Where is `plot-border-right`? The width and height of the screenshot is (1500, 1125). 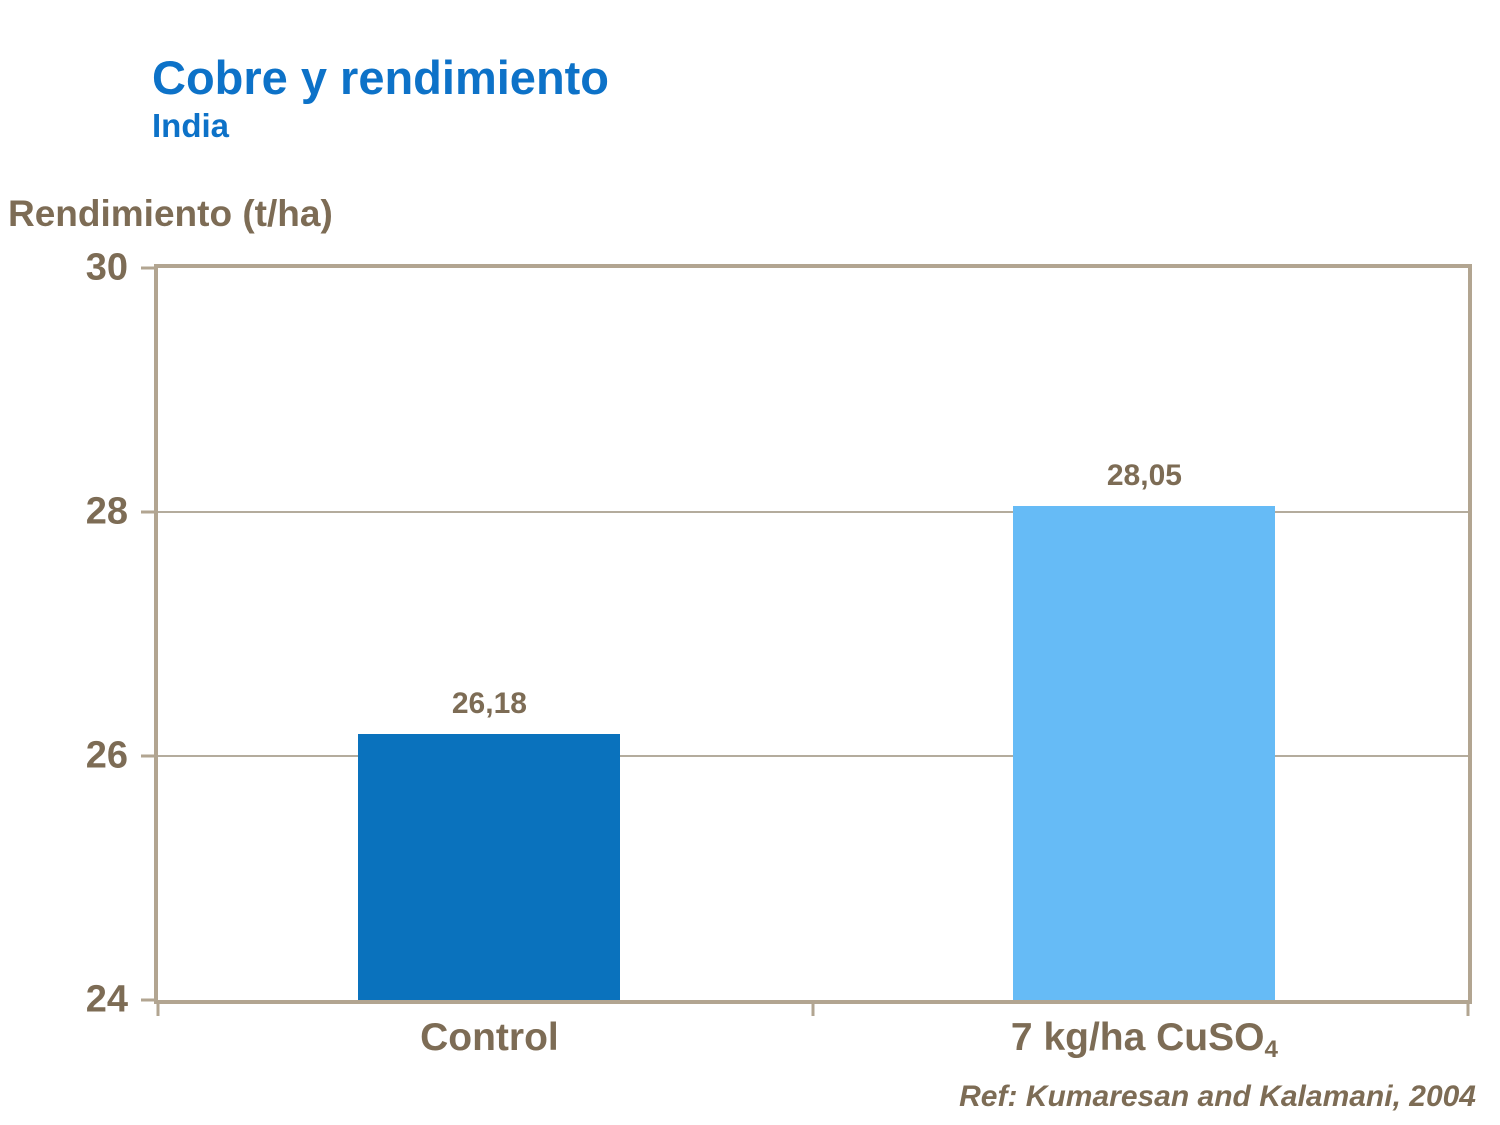
plot-border-right is located at coordinates (1470, 634).